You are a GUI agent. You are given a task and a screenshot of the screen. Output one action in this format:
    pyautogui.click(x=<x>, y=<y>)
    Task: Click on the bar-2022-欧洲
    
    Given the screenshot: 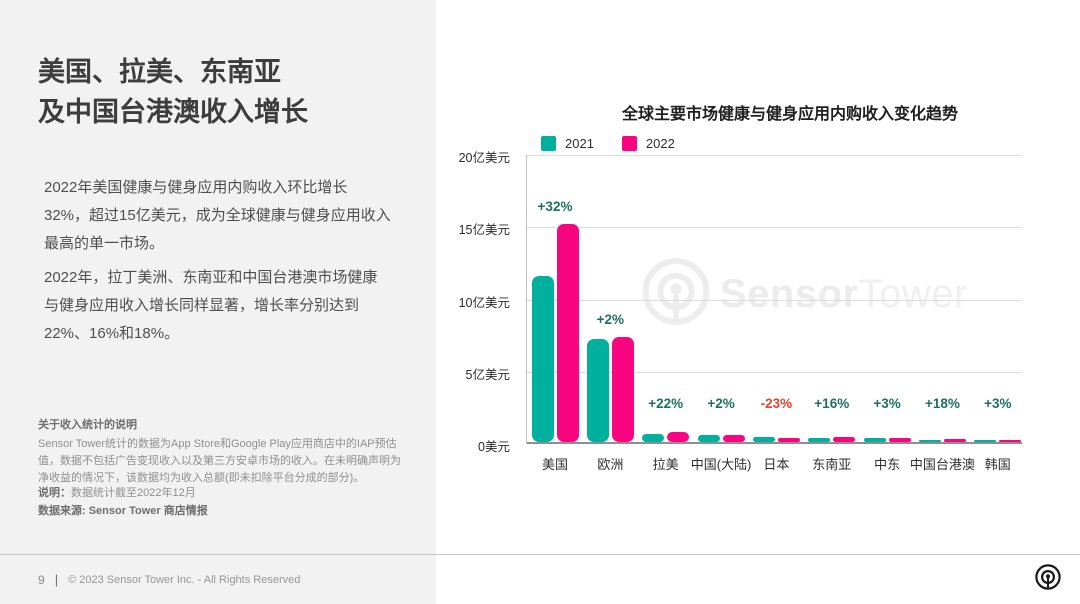 What is the action you would take?
    pyautogui.click(x=622, y=389)
    